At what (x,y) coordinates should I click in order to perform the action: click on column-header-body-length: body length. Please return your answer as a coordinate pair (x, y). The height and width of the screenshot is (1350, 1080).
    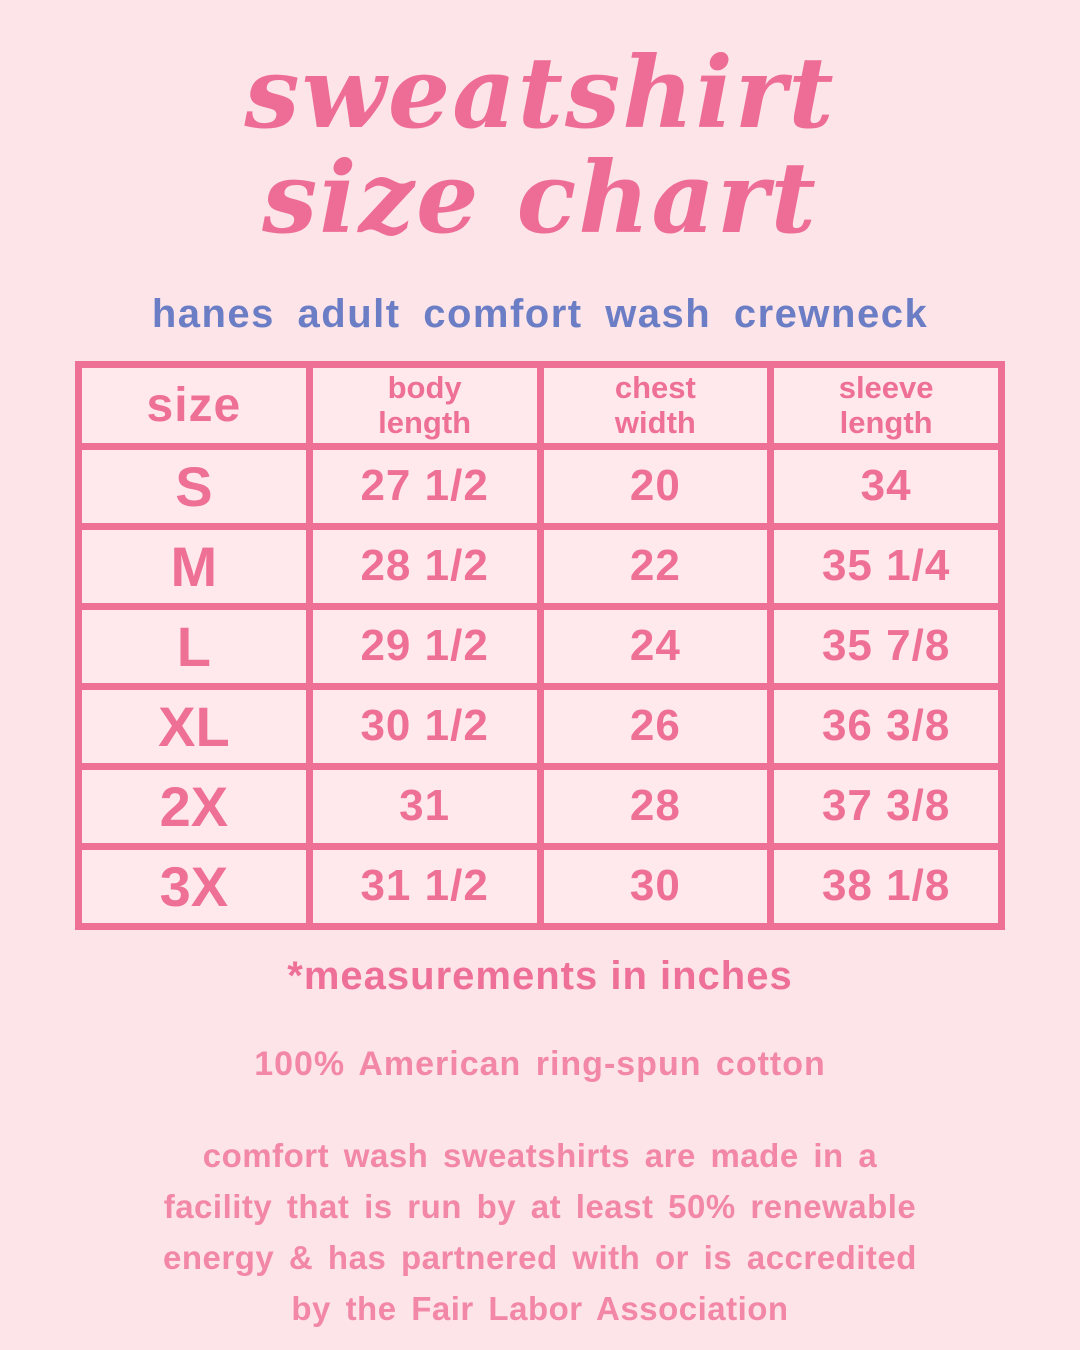
    Looking at the image, I should click on (424, 405).